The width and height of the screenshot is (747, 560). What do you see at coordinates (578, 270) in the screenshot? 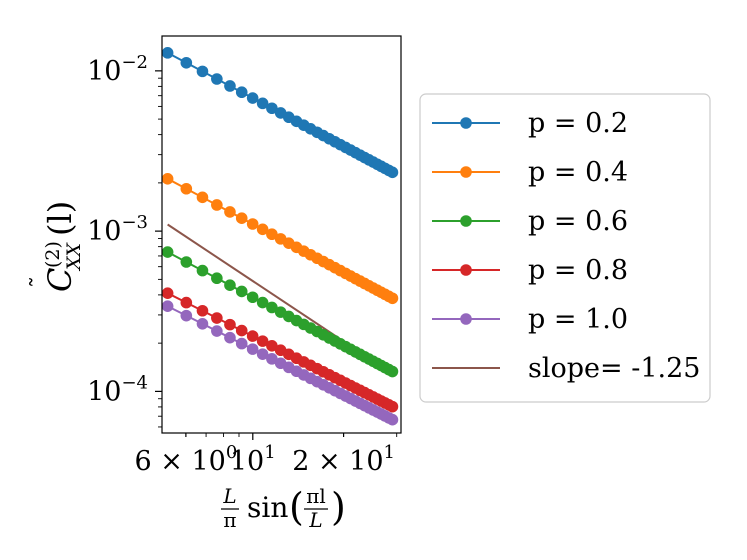
I see `legend-label: p = 0.8` at bounding box center [578, 270].